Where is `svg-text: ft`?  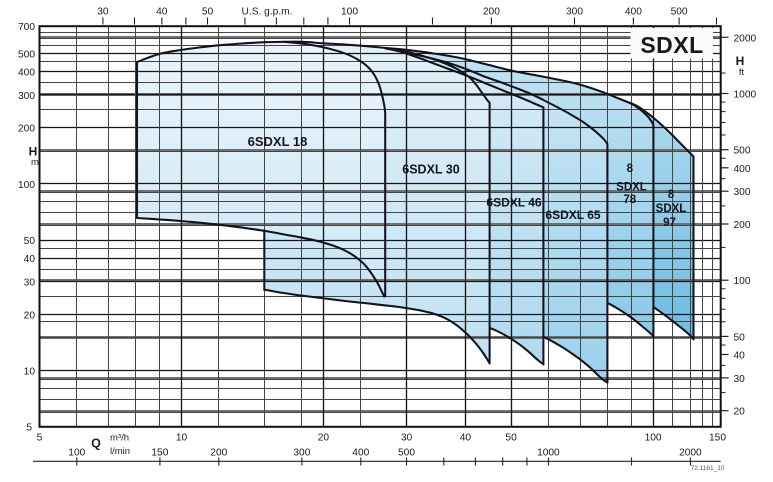
svg-text: ft is located at coordinates (742, 72).